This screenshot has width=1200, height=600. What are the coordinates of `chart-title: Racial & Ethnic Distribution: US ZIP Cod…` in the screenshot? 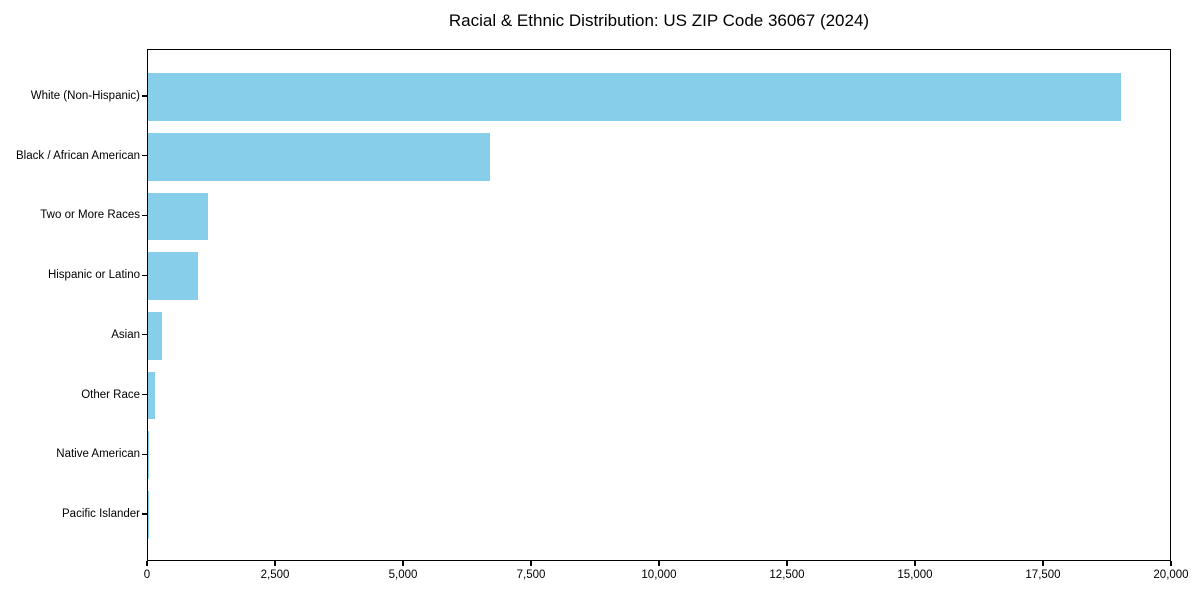 It's located at (659, 20).